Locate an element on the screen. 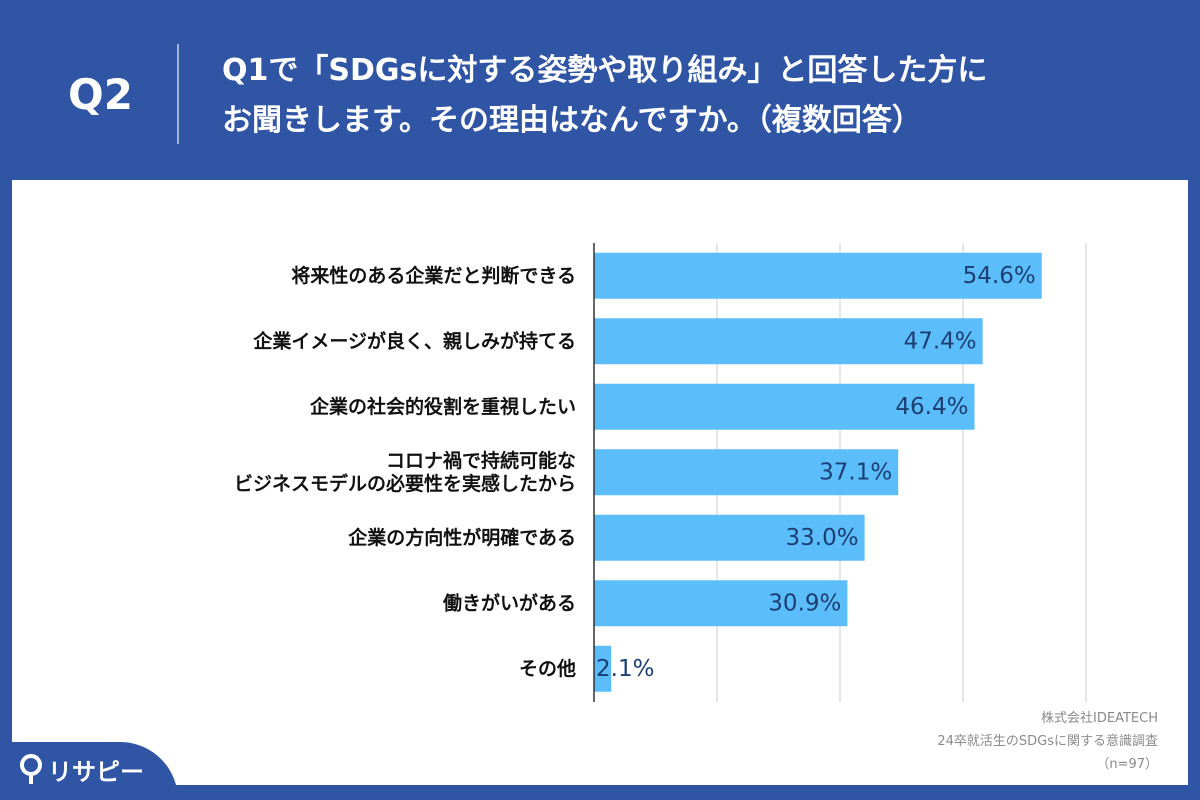  footnote-company: 株式会社IDEATECH is located at coordinates (1099, 718).